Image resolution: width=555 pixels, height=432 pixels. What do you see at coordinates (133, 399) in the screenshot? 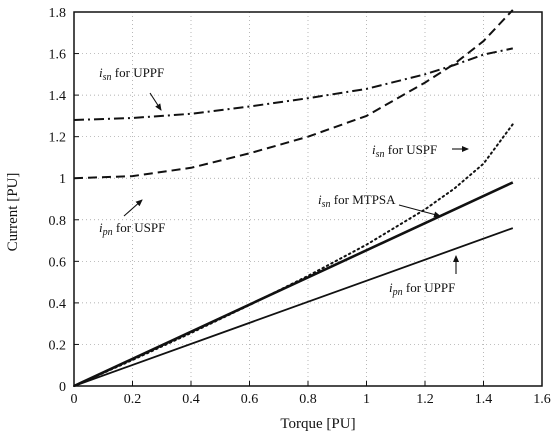
I see `x-tick-label: 0.2` at bounding box center [133, 399].